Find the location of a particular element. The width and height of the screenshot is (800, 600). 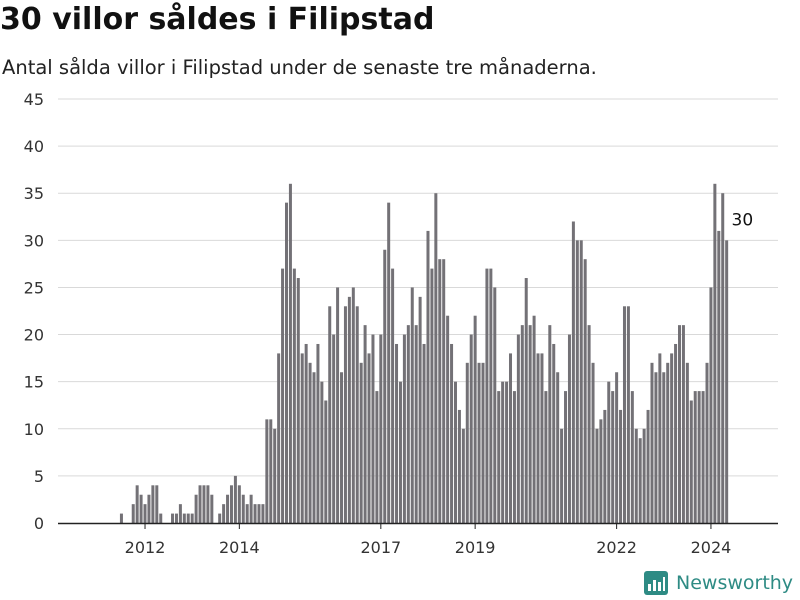

chart-title: 30 villor såldes i Filipstad is located at coordinates (217, 19).